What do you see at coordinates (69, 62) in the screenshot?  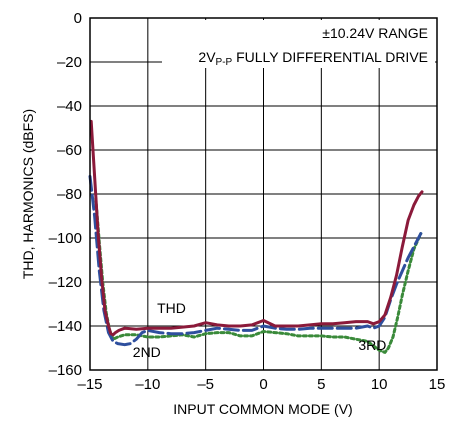 I see `y-tick-label: –20` at bounding box center [69, 62].